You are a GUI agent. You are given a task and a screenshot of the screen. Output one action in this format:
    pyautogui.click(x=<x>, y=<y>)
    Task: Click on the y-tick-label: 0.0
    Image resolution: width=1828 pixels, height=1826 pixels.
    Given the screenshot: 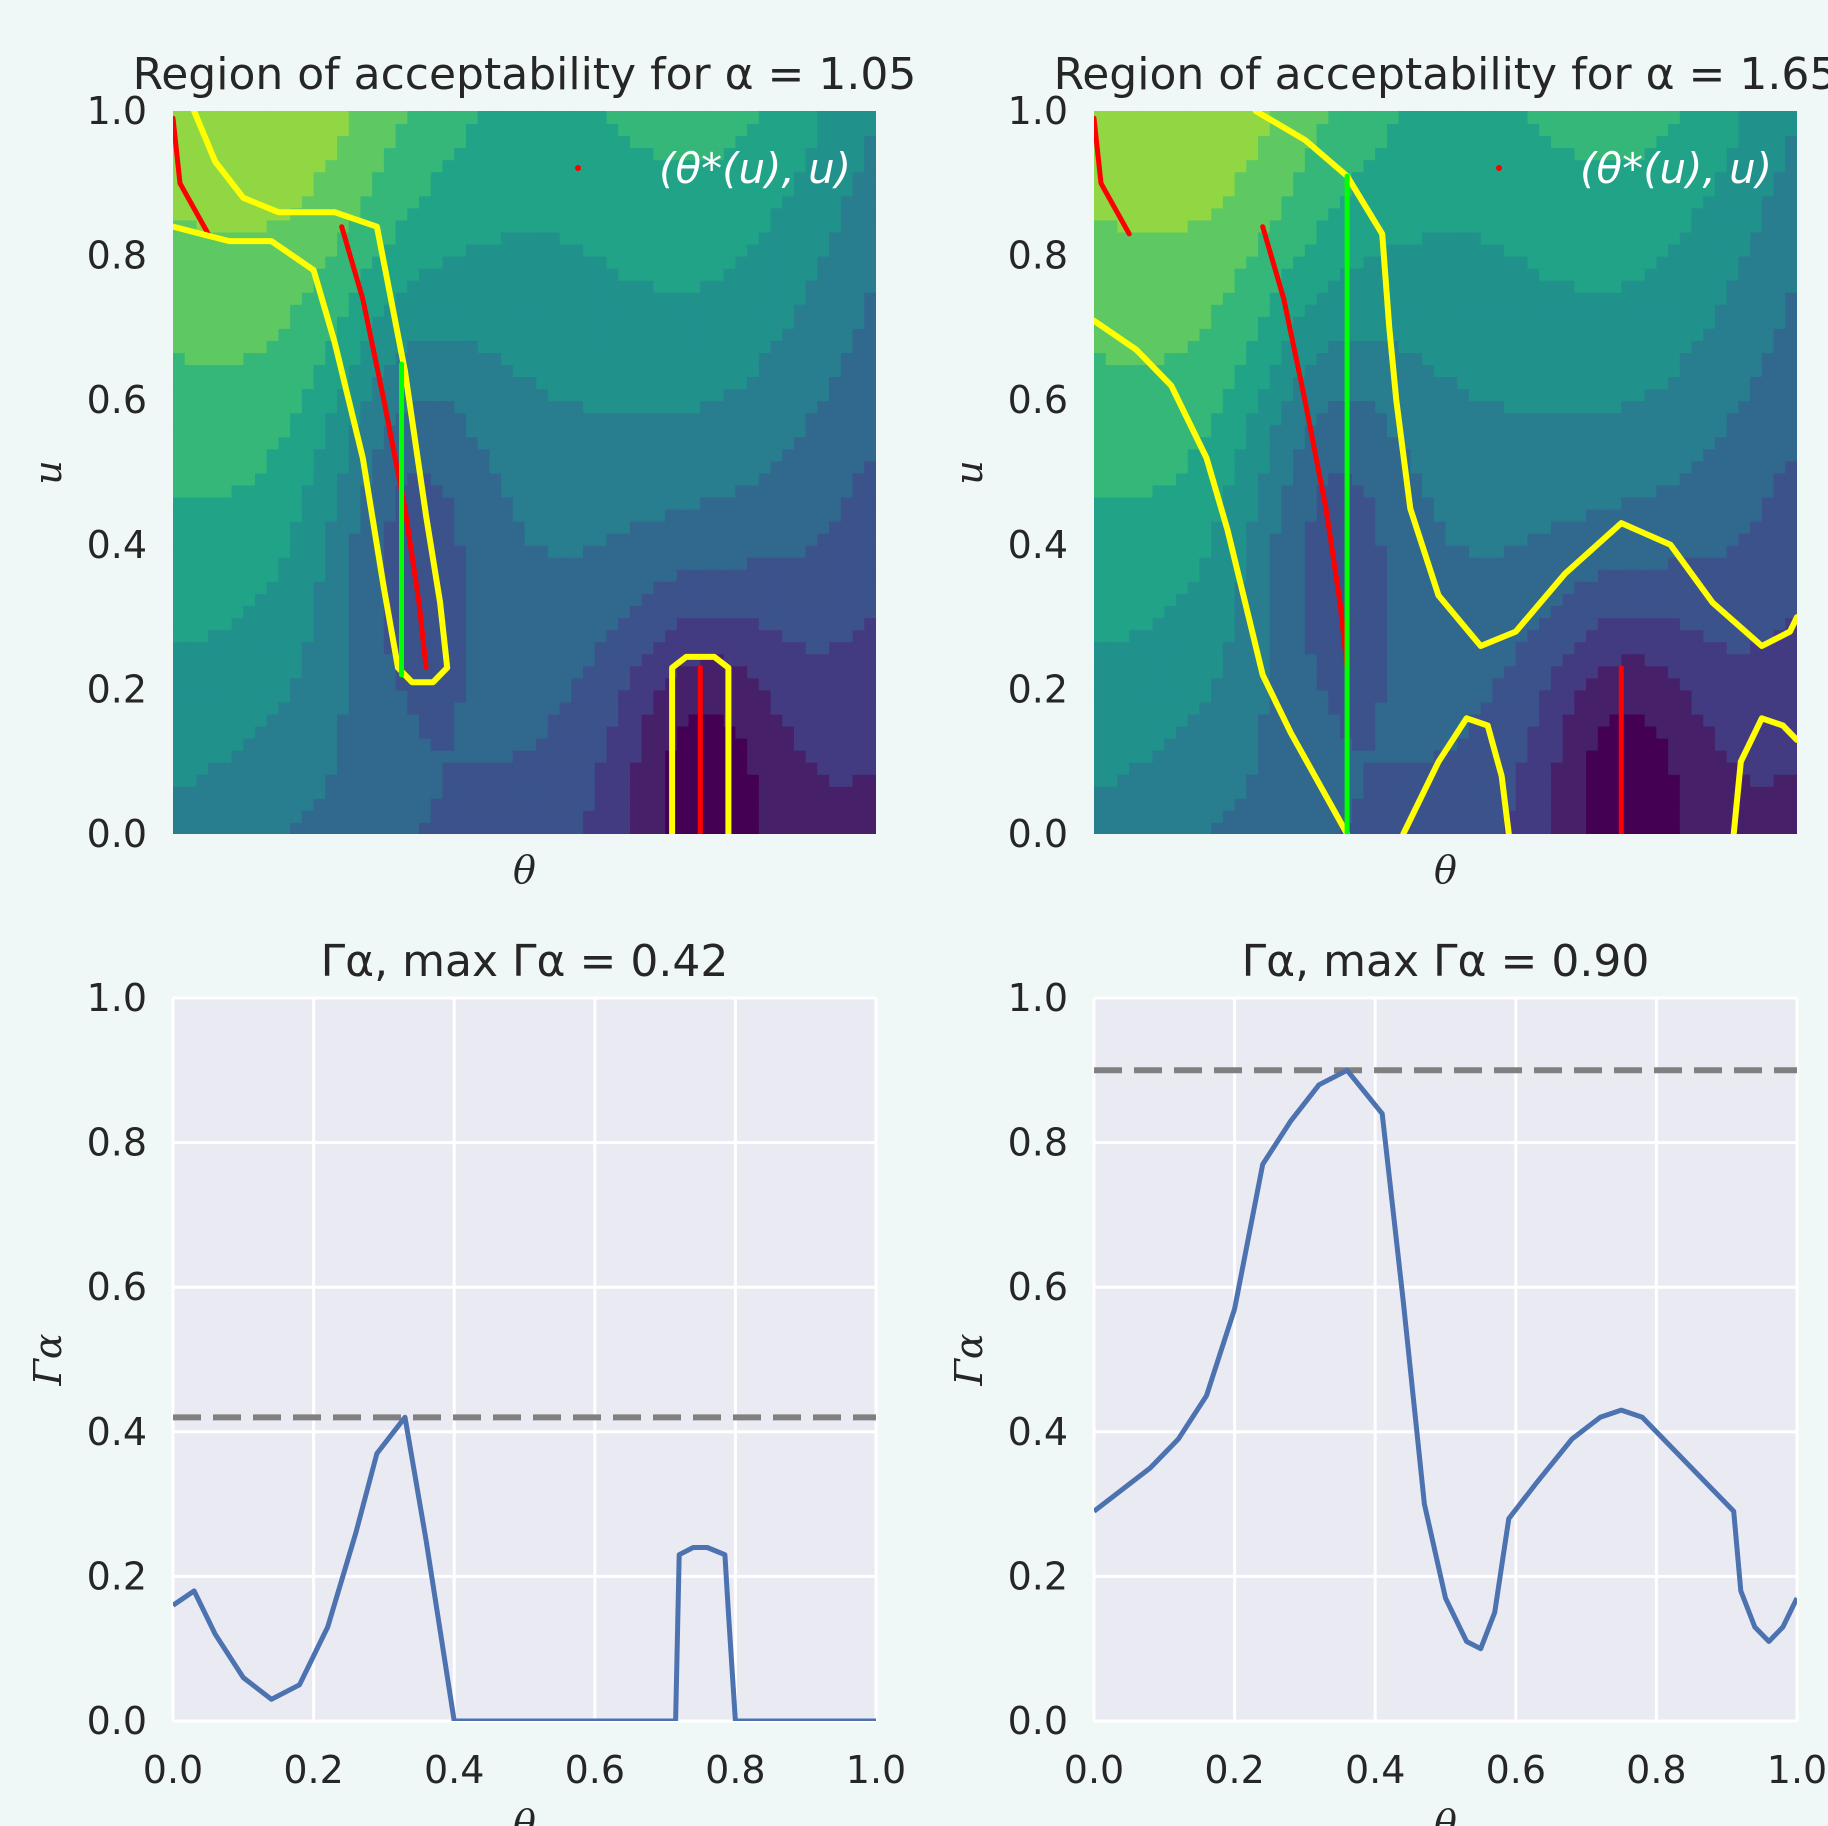 What is the action you would take?
    pyautogui.click(x=117, y=834)
    